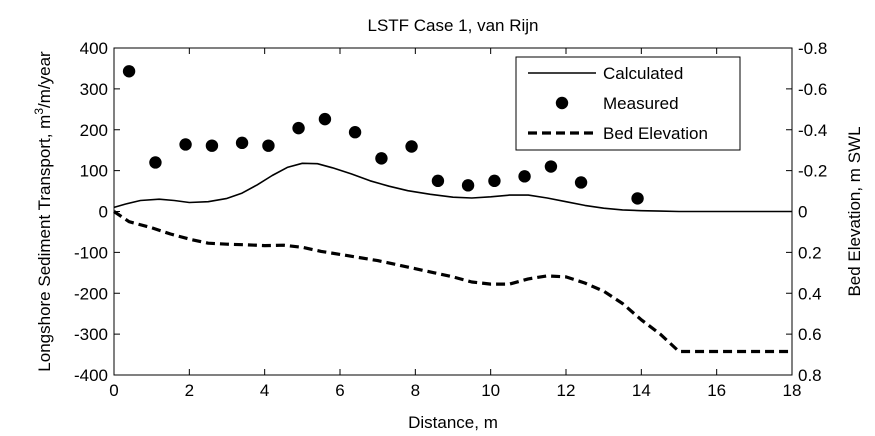 The image size is (875, 436). I want to click on y-left-tick-label: -300, so click(91, 334).